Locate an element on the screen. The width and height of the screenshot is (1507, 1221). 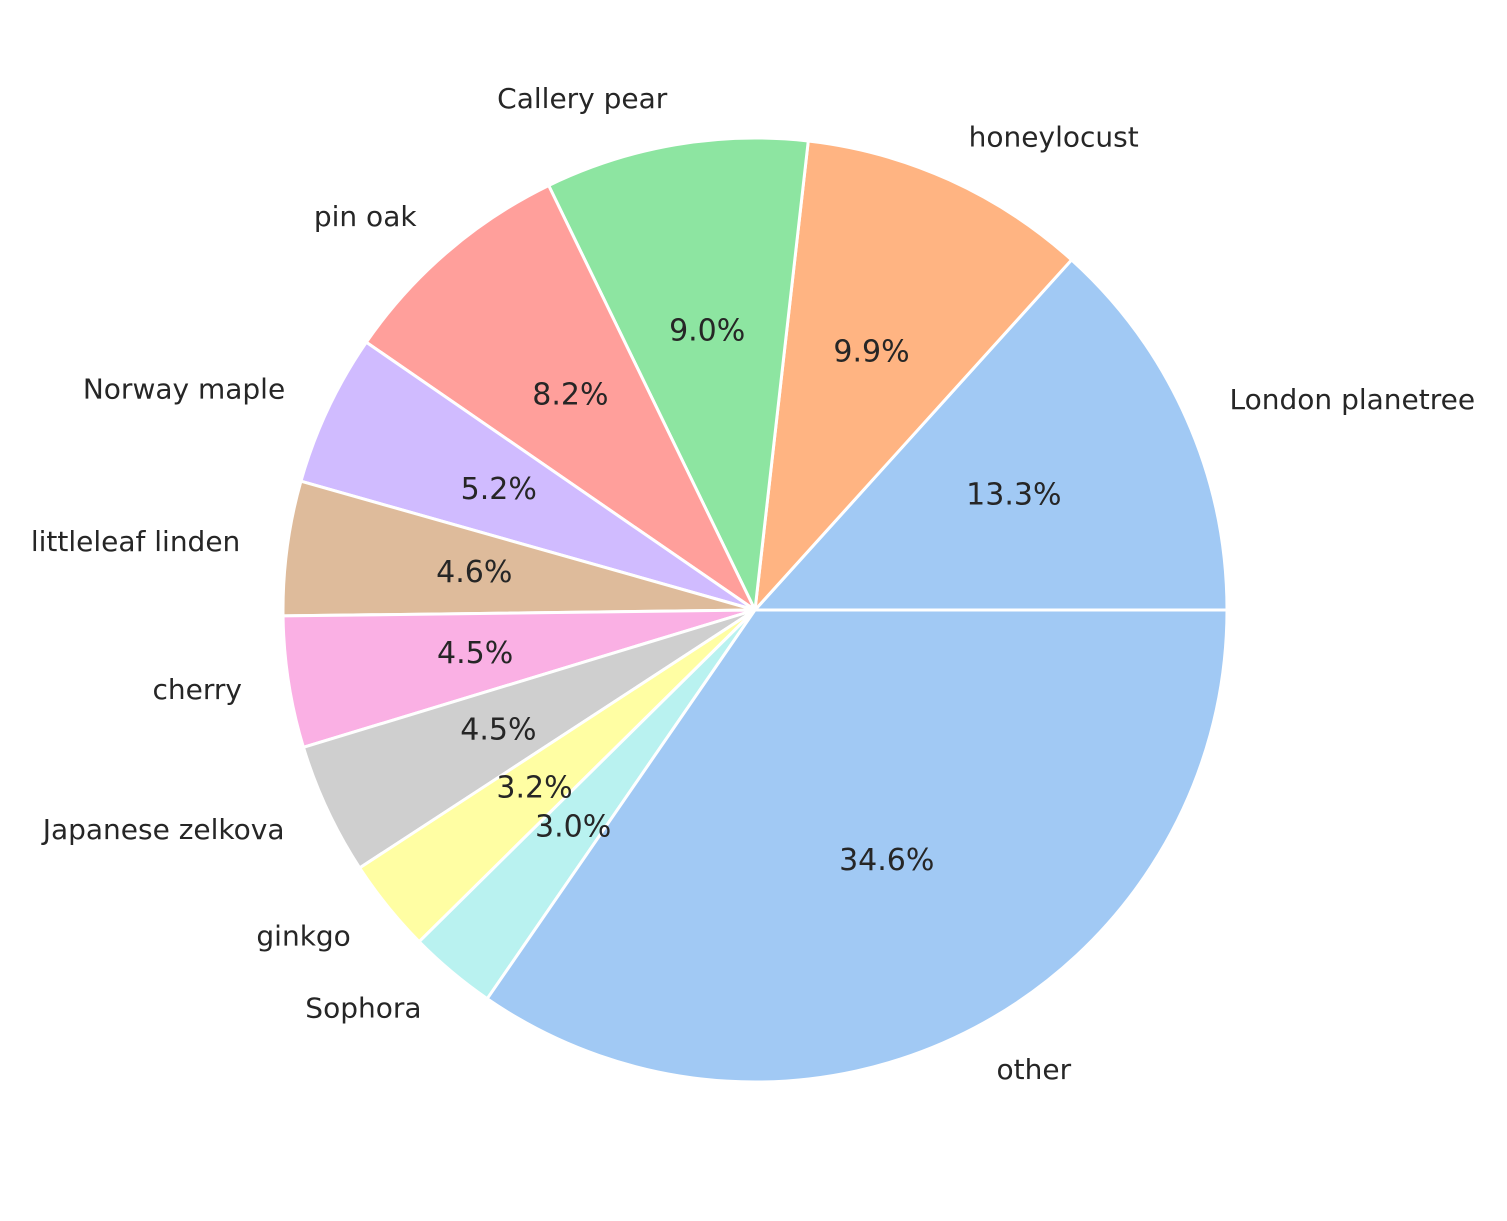
pie-slice-pin-oak is located at coordinates (560, 397).